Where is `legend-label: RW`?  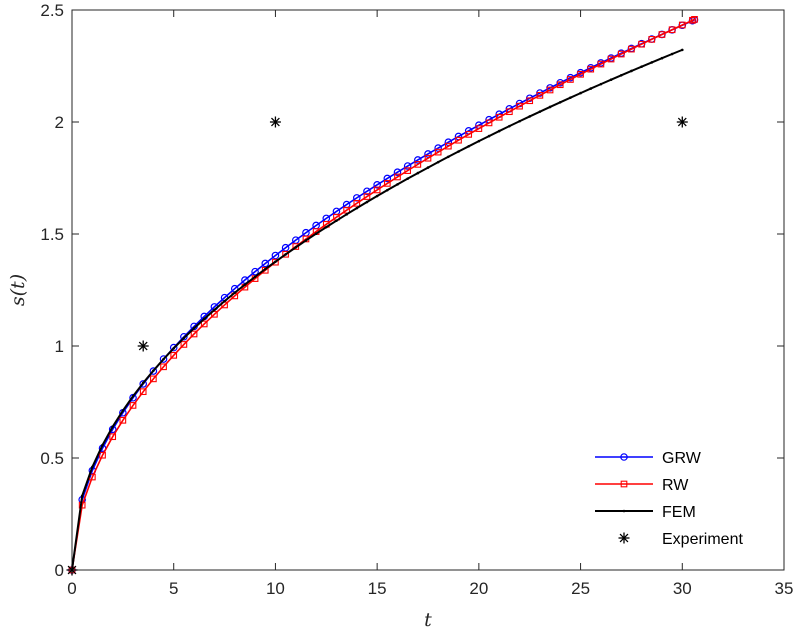 legend-label: RW is located at coordinates (675, 485).